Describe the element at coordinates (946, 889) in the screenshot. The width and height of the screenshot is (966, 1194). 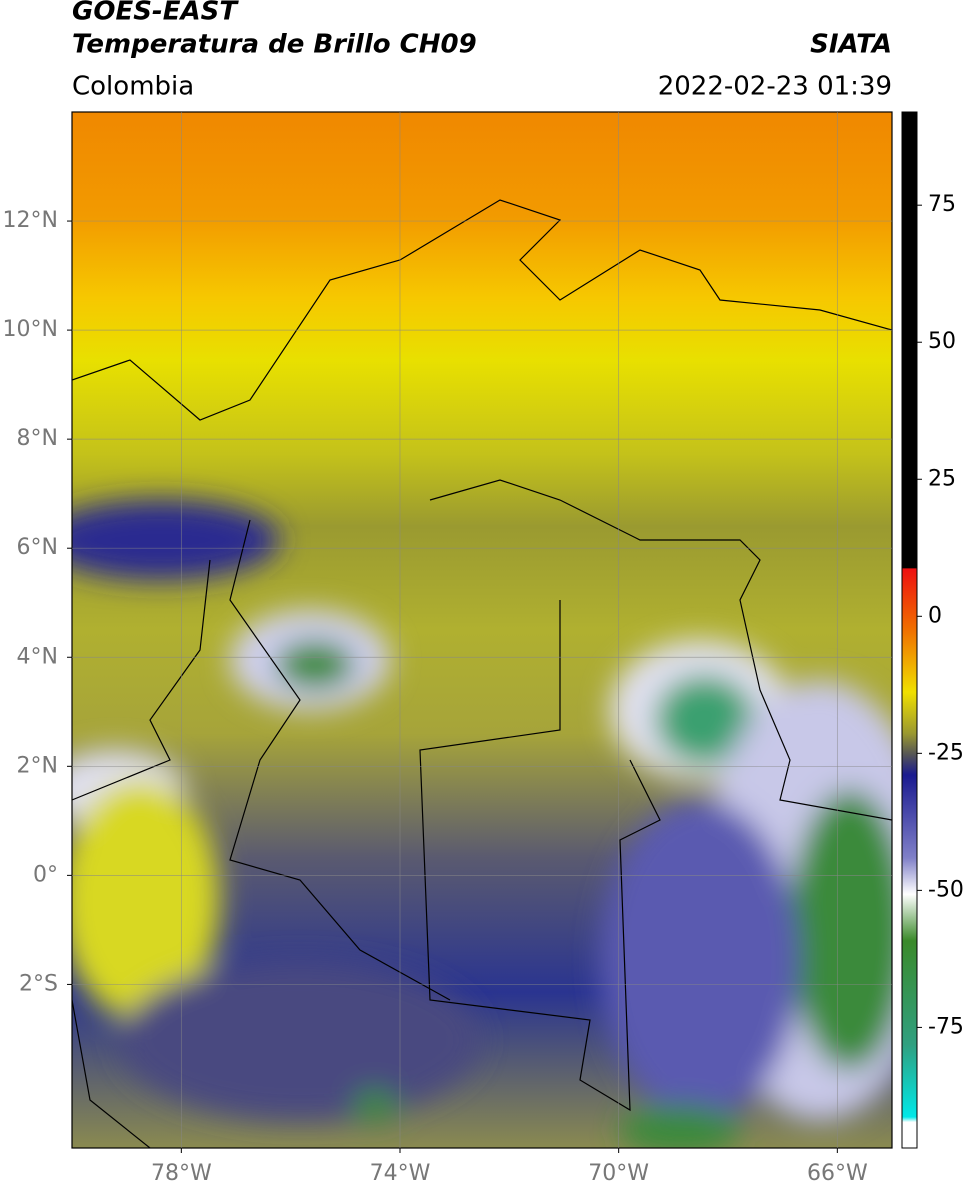
I see `colorbar-tick-label: -50` at that location.